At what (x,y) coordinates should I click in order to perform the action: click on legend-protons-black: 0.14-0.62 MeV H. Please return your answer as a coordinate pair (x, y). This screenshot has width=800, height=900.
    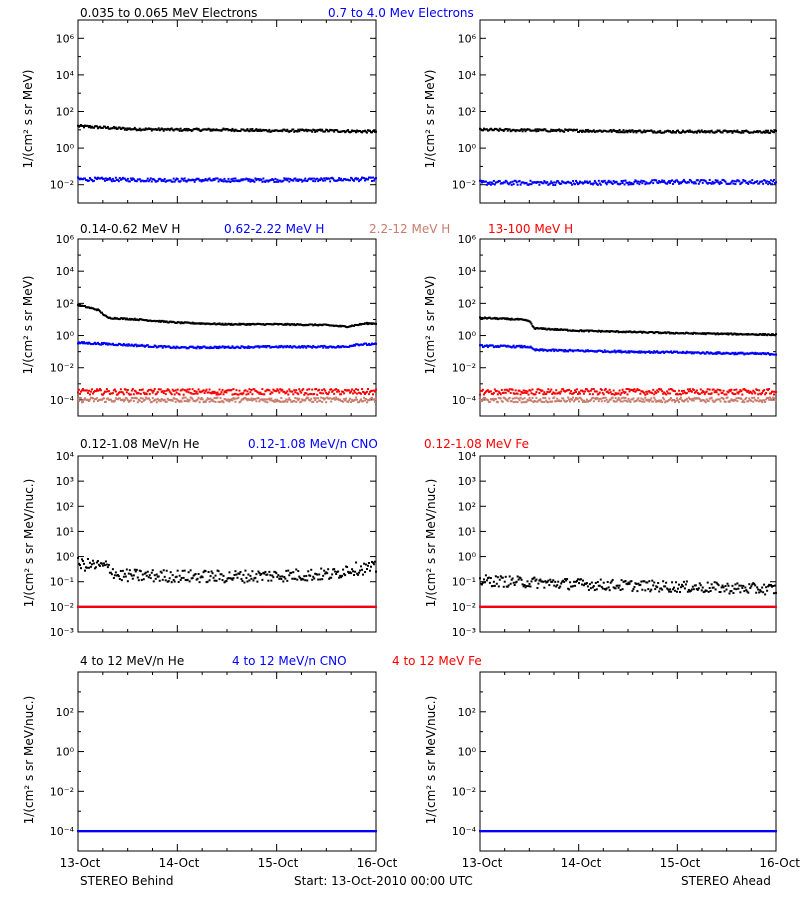
    Looking at the image, I should click on (130, 229).